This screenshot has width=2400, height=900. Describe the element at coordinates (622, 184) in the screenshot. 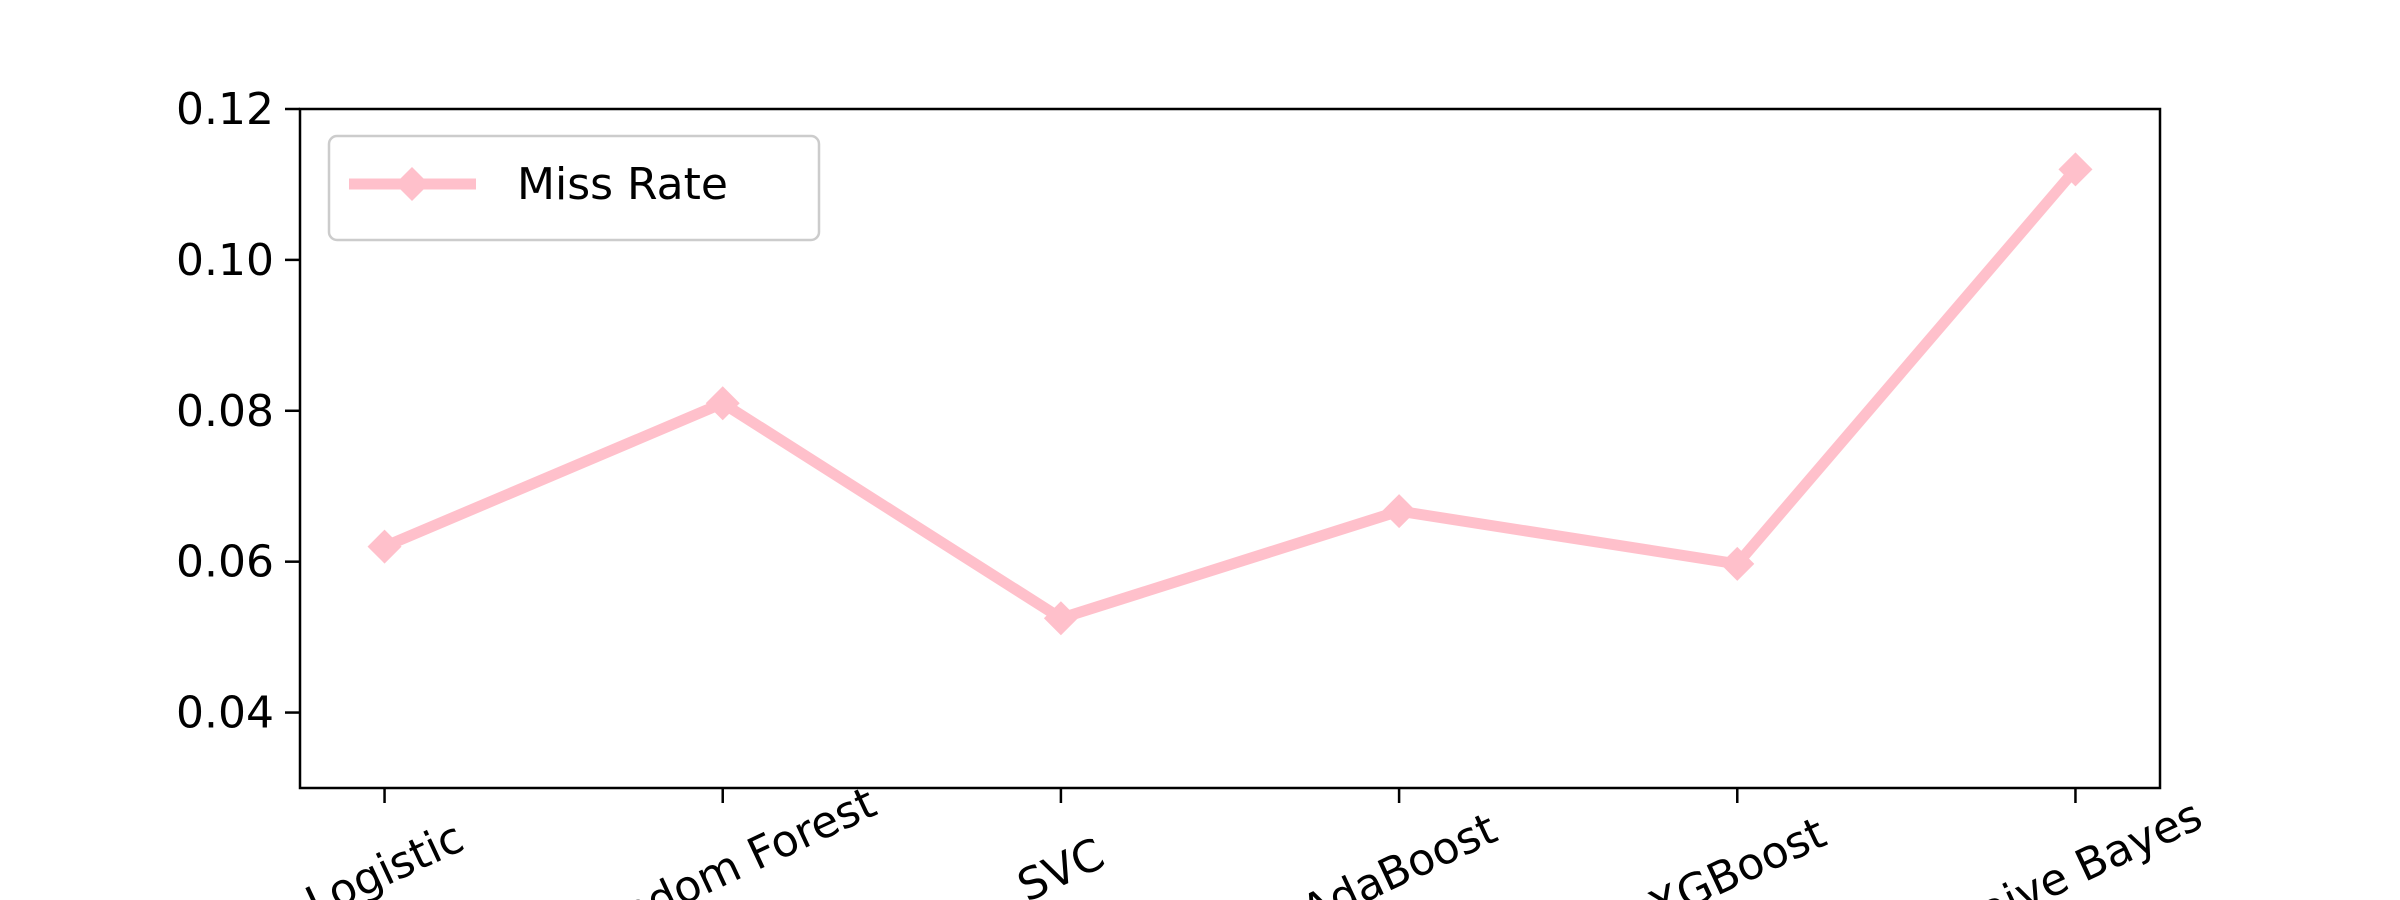

I see `legend-label: Miss Rate` at that location.